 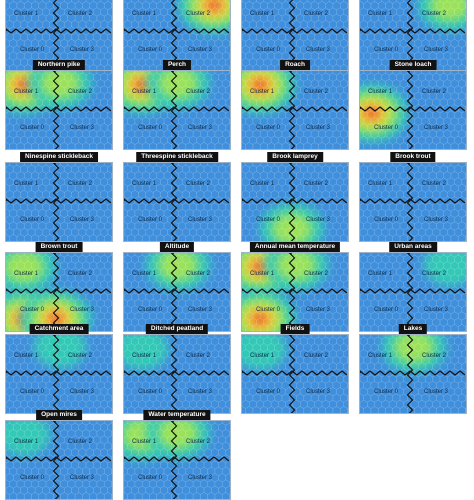 I want to click on panel-title: Ditched peatland, so click(x=177, y=329).